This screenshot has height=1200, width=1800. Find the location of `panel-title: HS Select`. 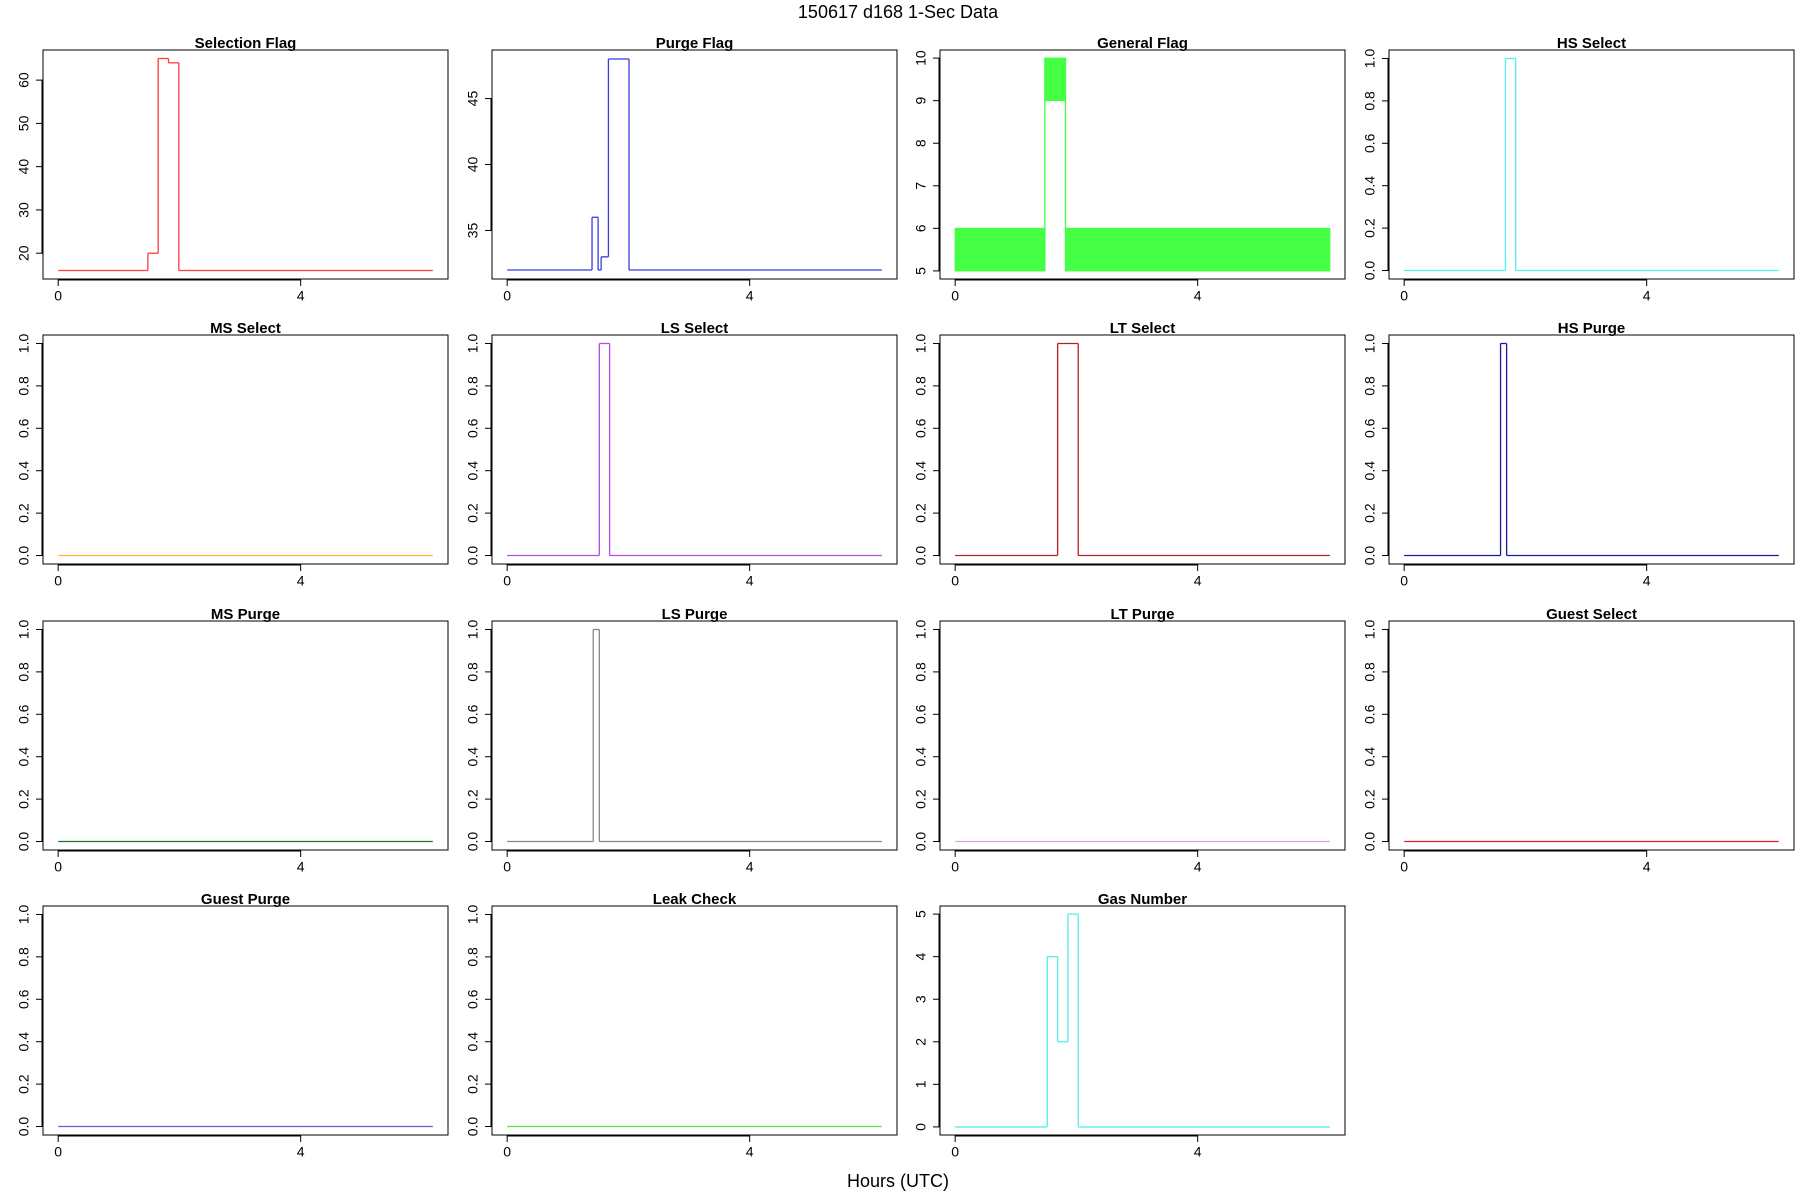

panel-title: HS Select is located at coordinates (1591, 43).